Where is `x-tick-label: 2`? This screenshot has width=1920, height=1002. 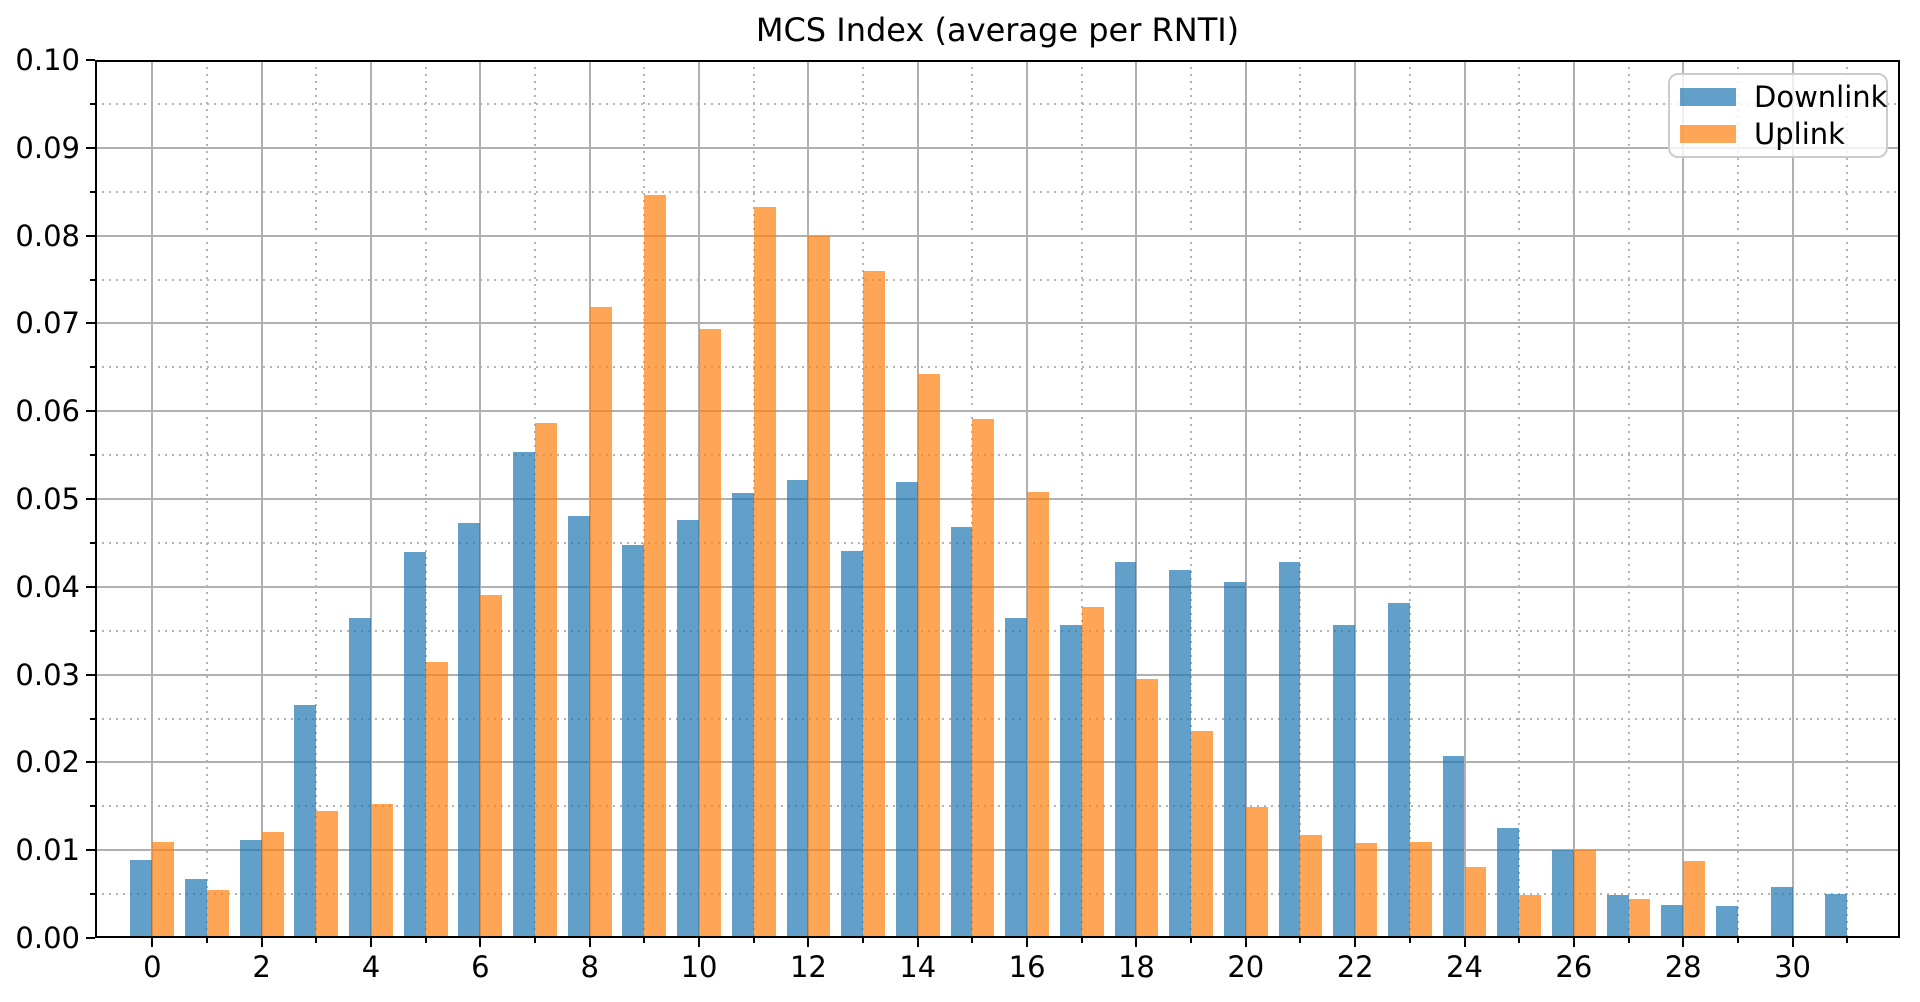
x-tick-label: 2 is located at coordinates (261, 967).